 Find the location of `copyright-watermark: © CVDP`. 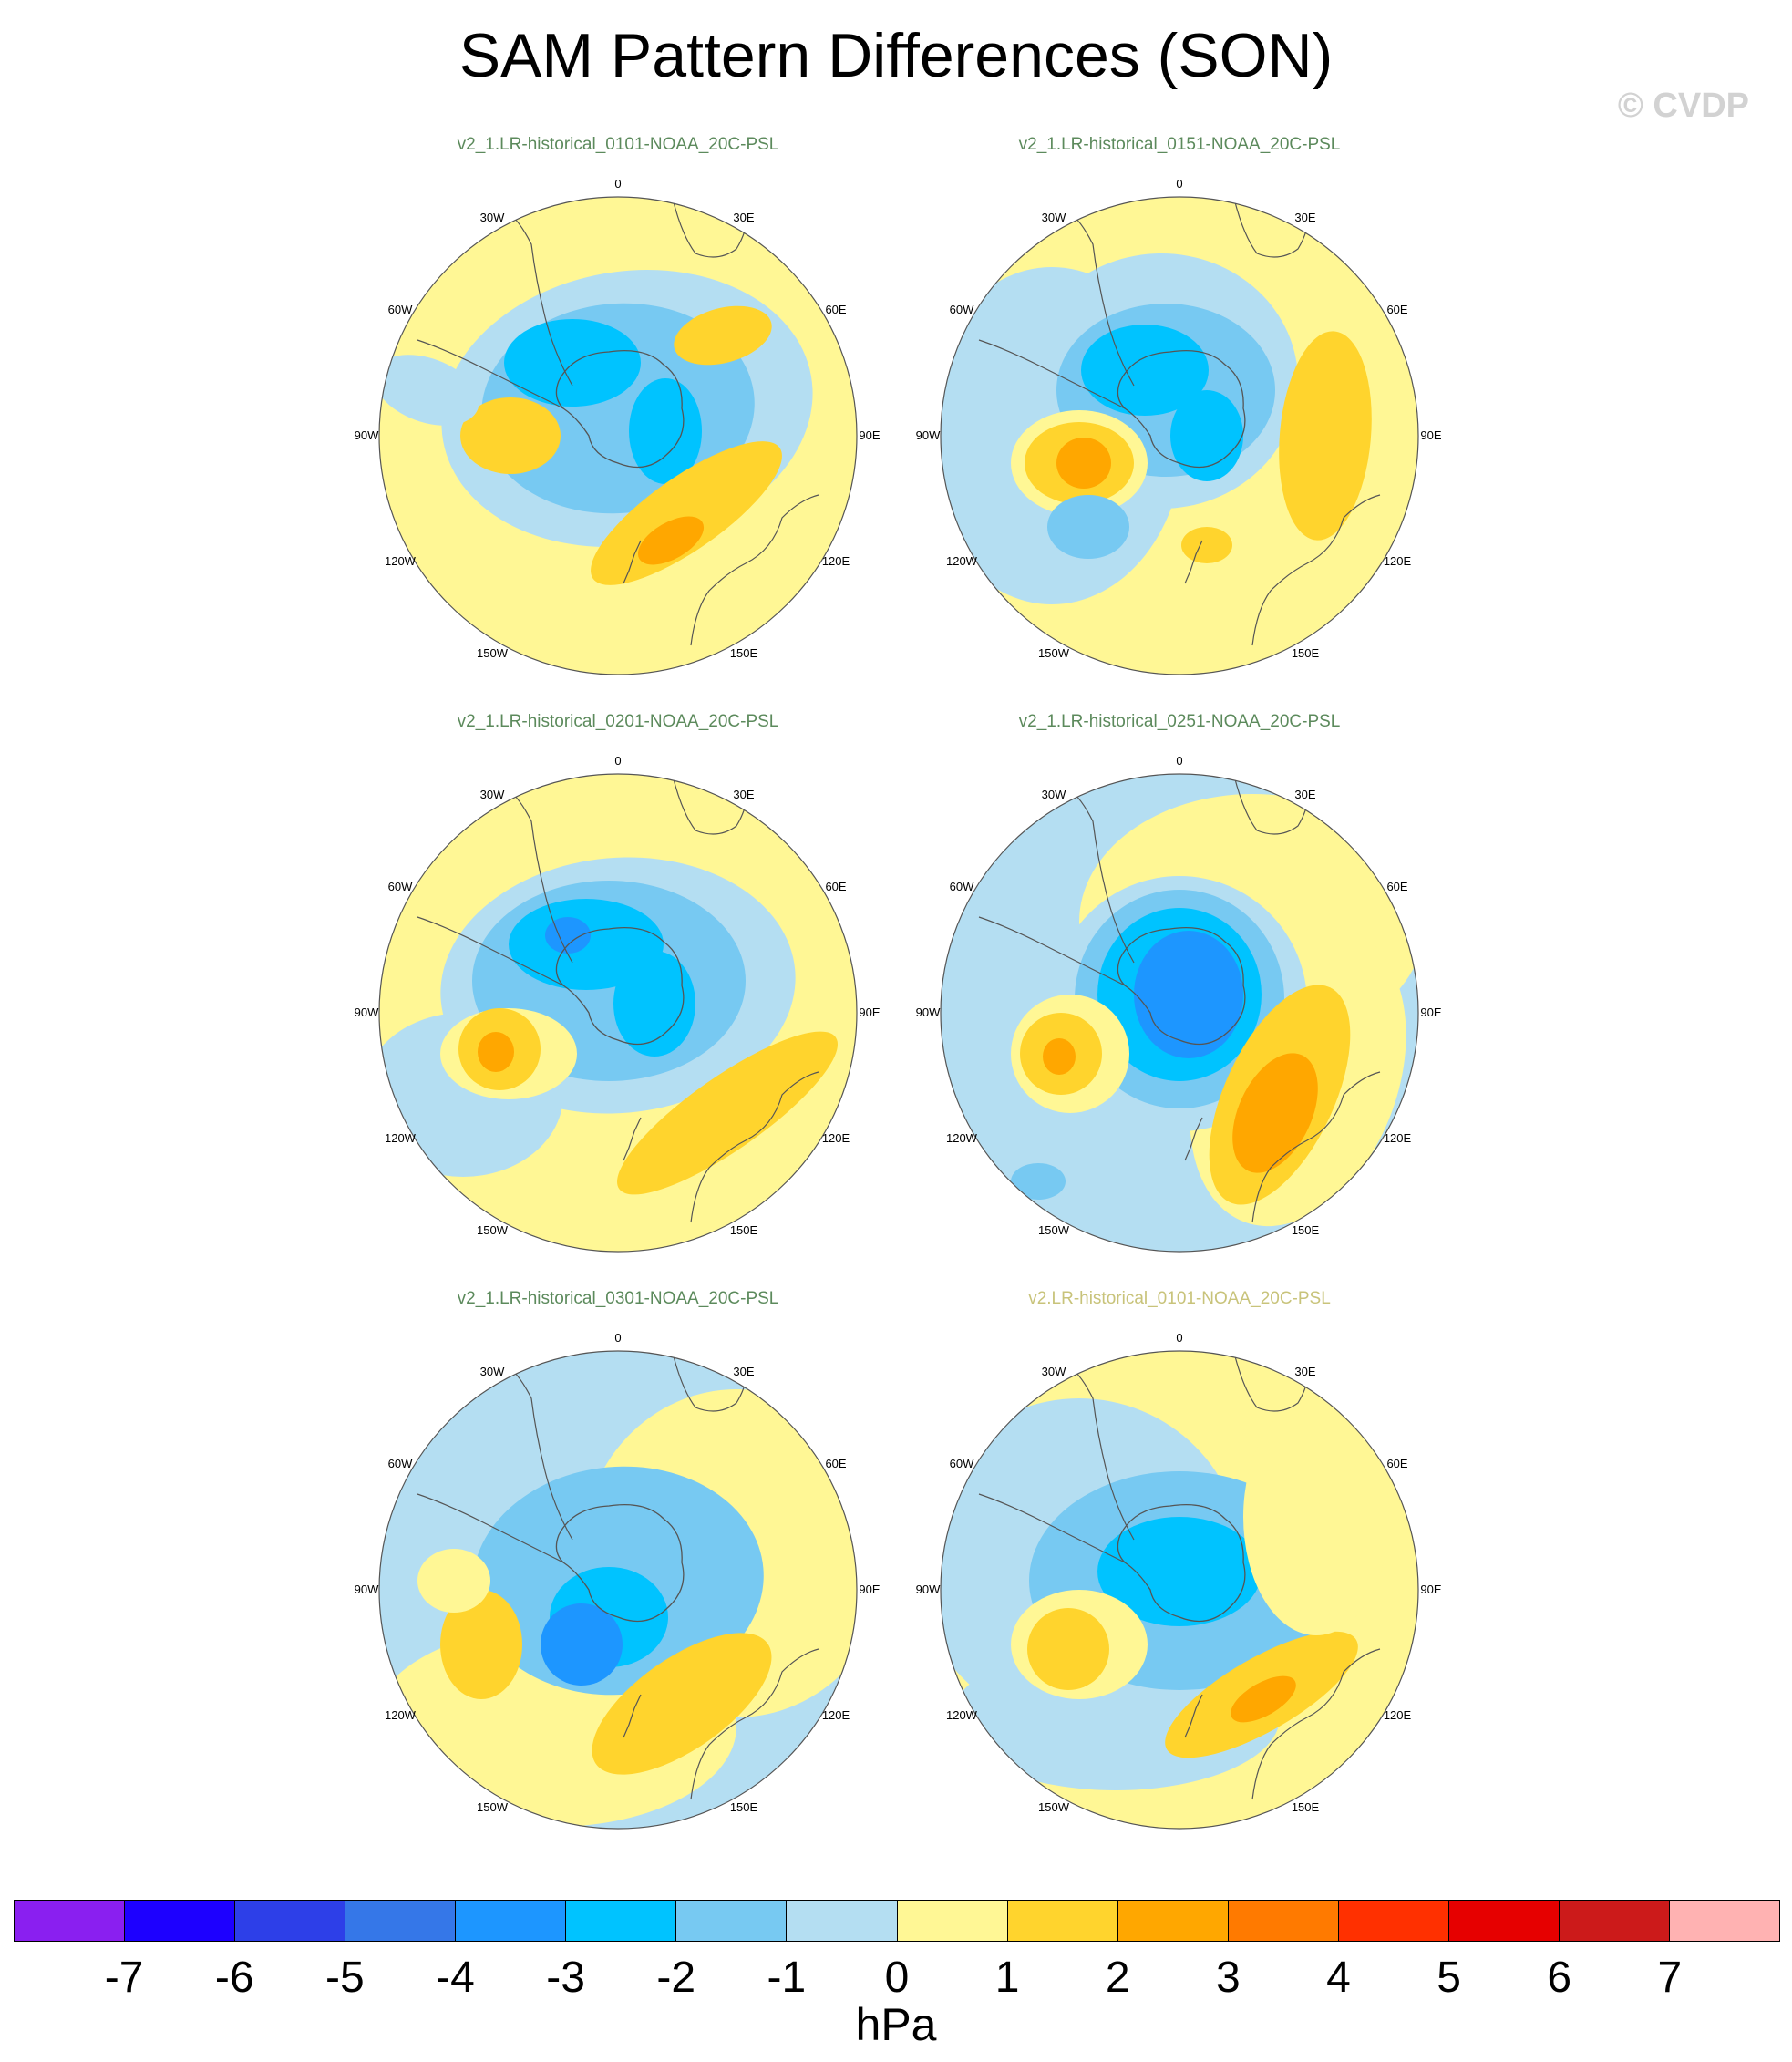

copyright-watermark: © CVDP is located at coordinates (1683, 106).